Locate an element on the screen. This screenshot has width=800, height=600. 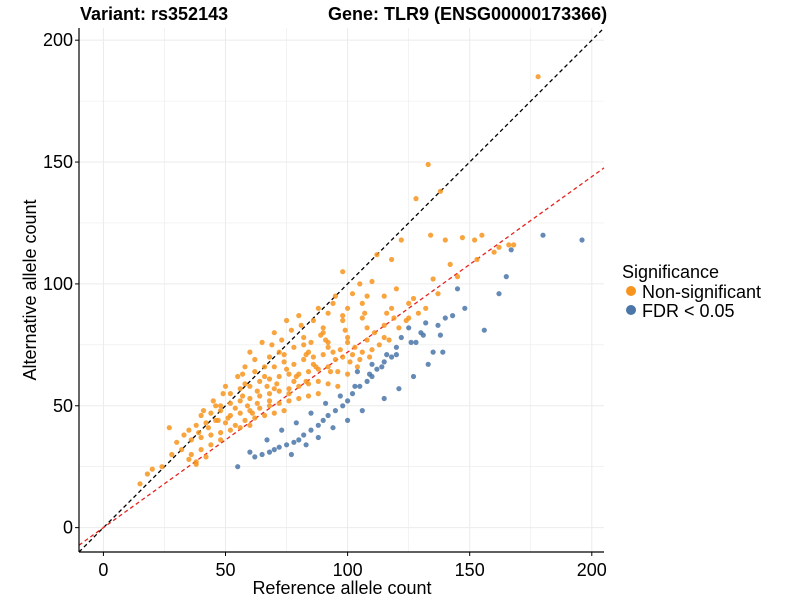
x-tick-label: 0 is located at coordinates (103, 570).